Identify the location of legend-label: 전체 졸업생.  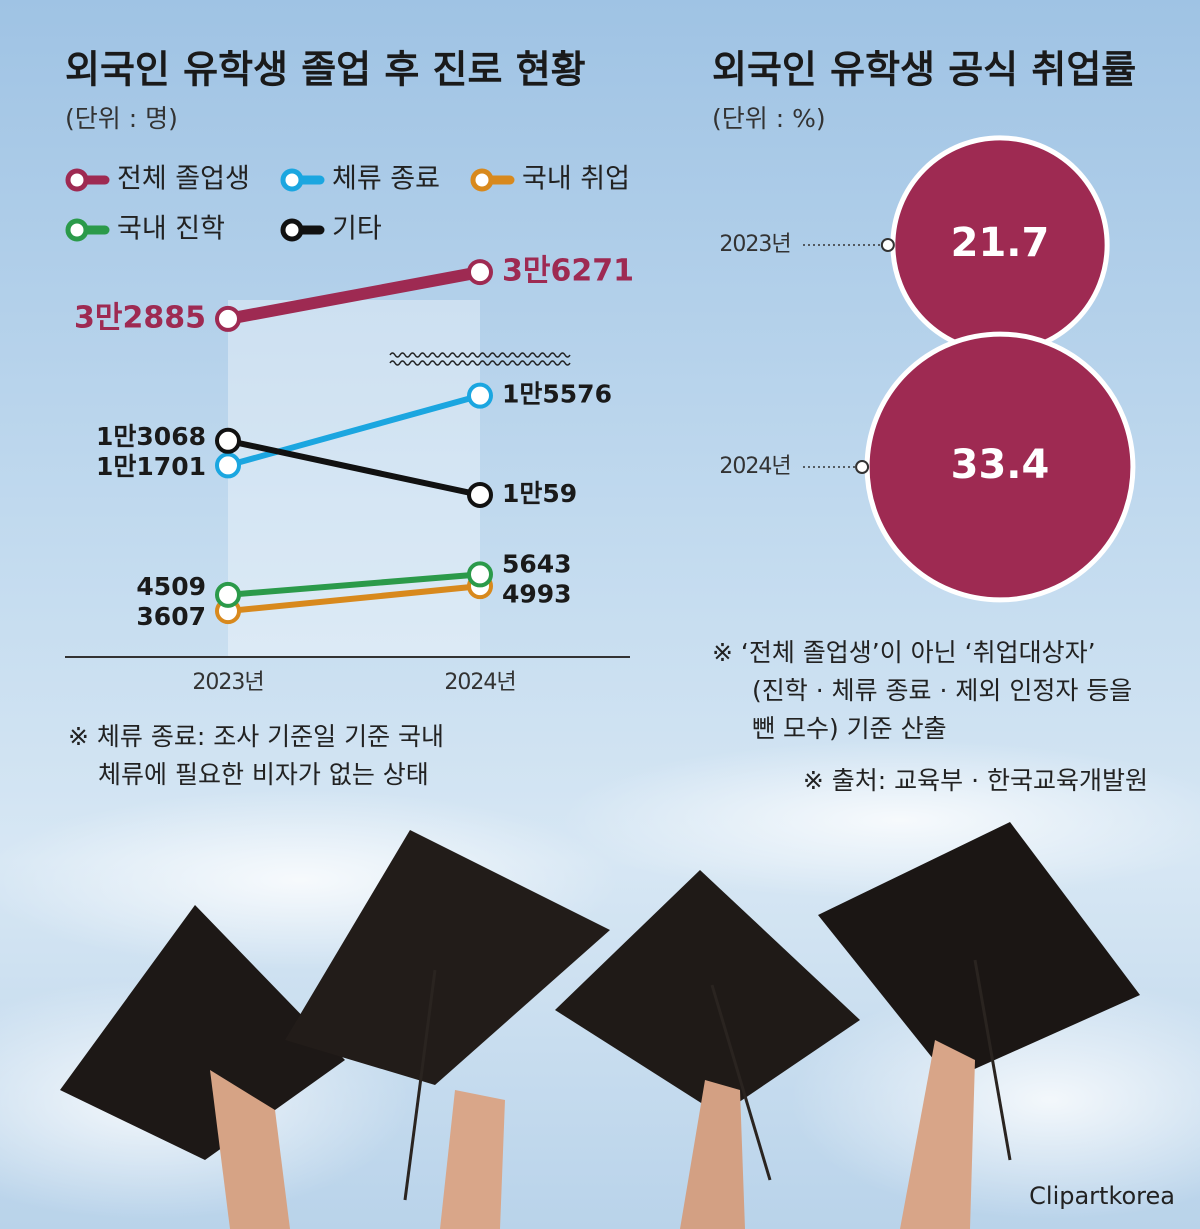
(183, 179).